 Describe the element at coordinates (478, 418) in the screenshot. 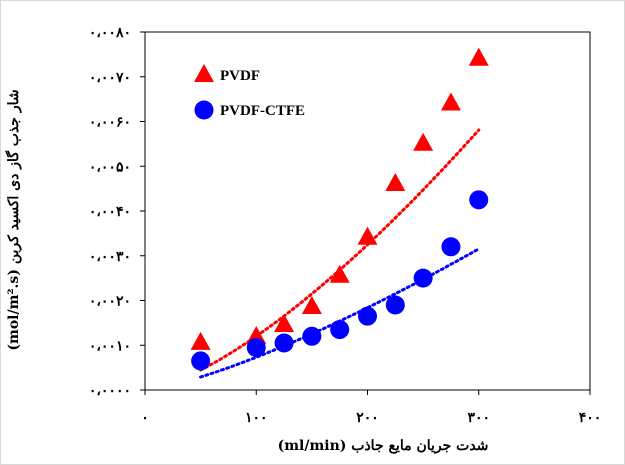

I see `x-tick-label: ۳۰۰` at that location.